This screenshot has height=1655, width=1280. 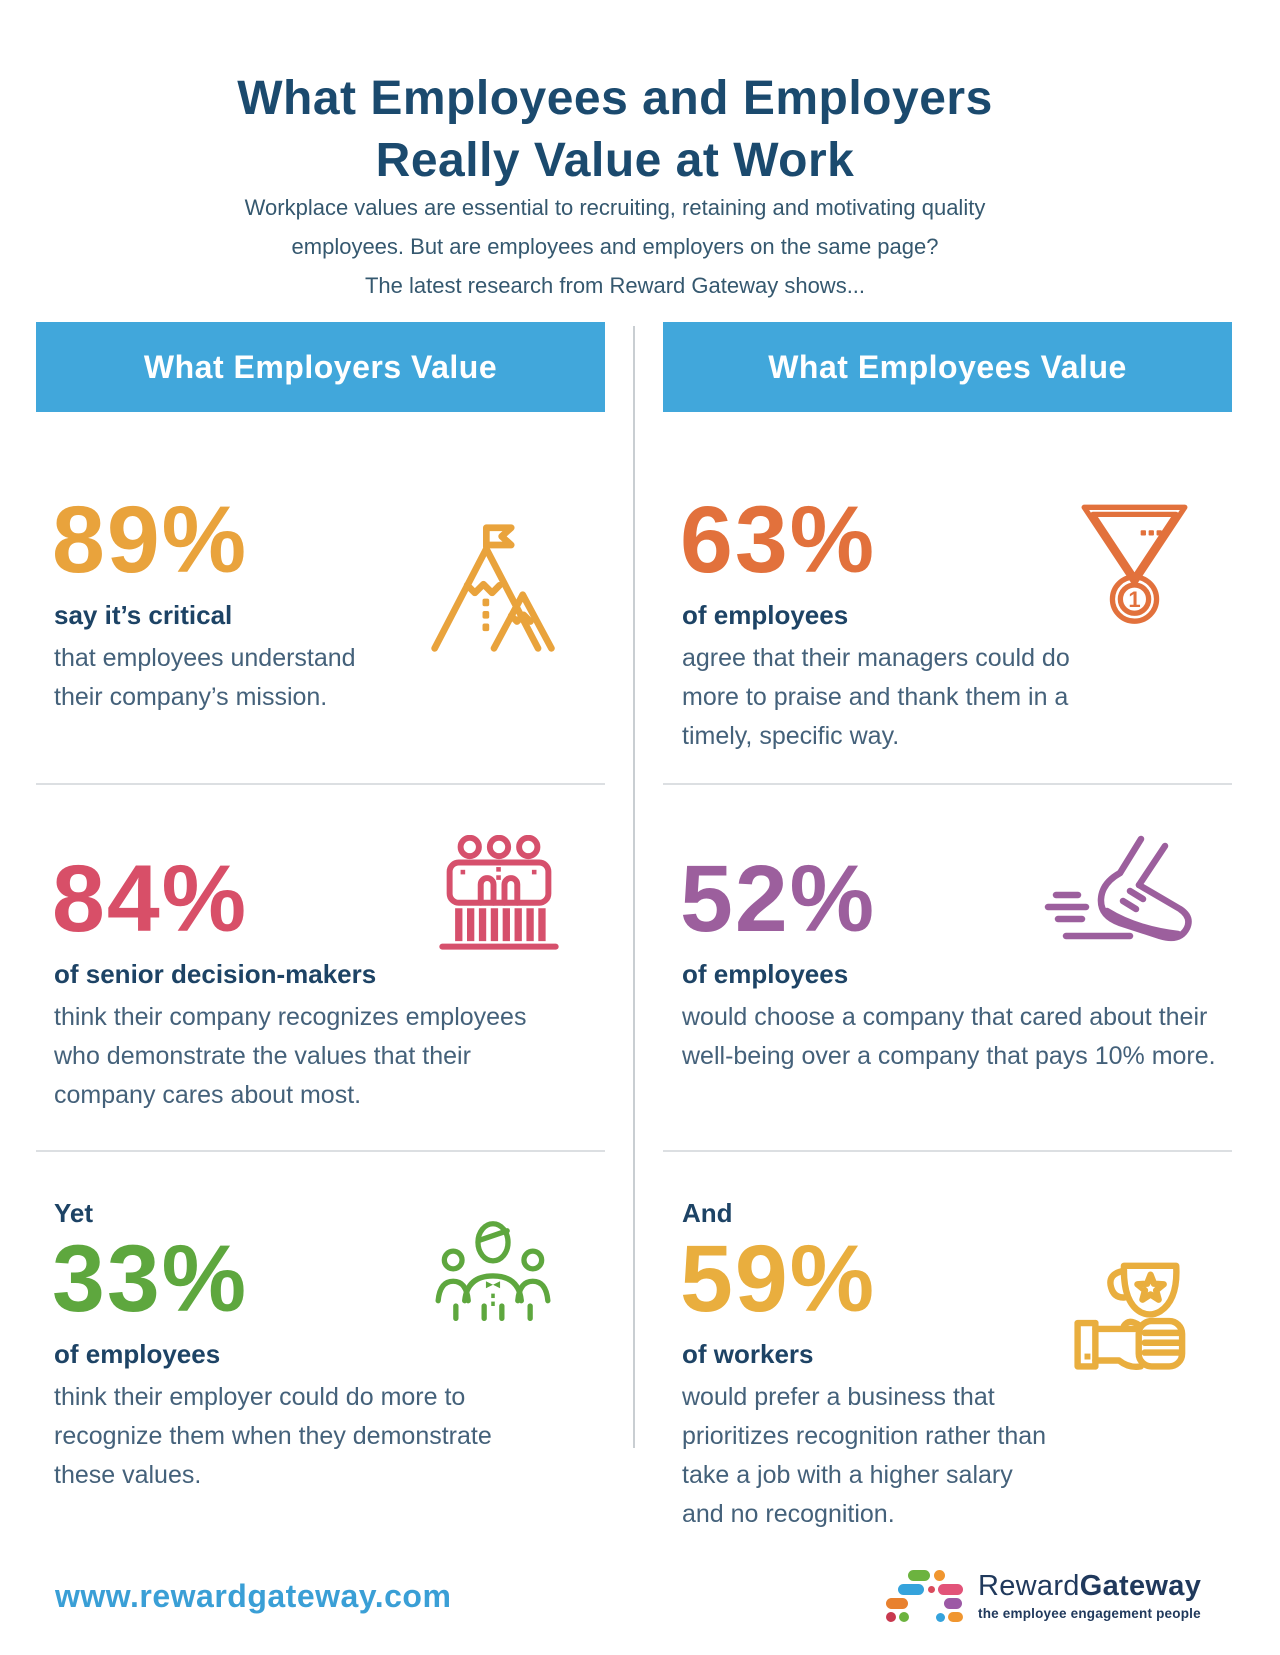 What do you see at coordinates (947, 367) in the screenshot?
I see `column-header-employees: What Employees Value` at bounding box center [947, 367].